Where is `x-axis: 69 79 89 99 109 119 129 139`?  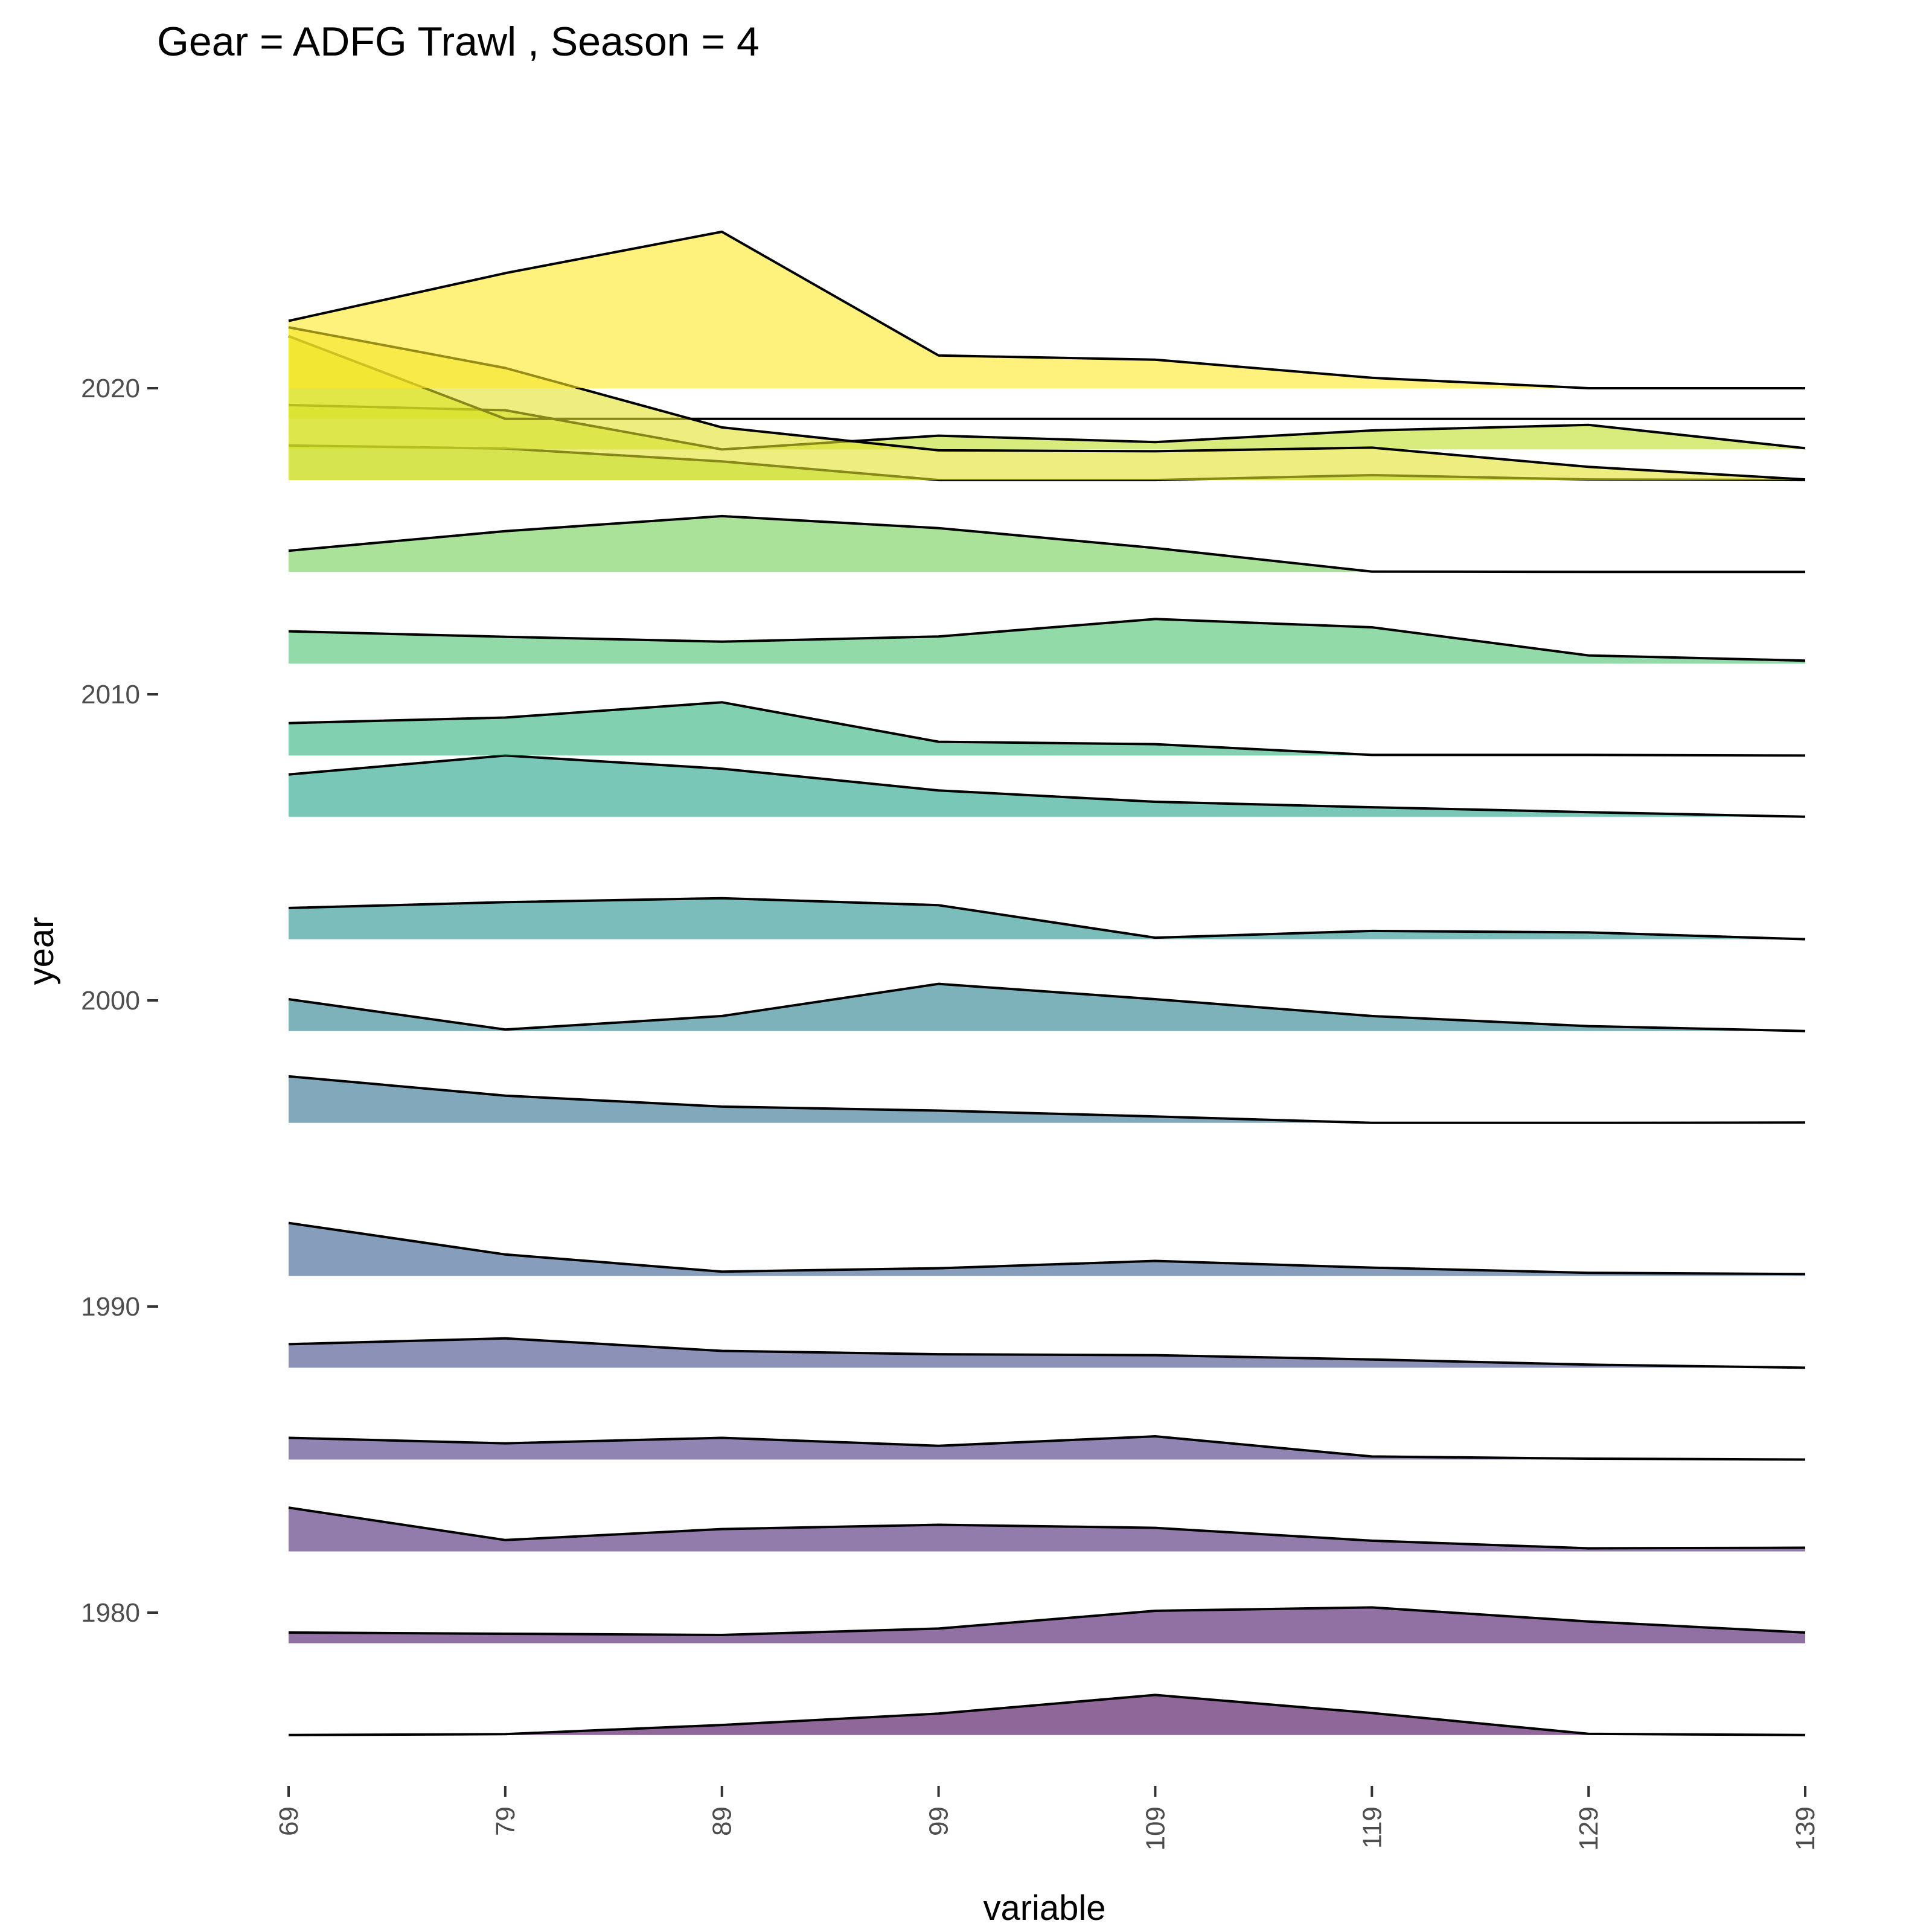 x-axis: 69 79 89 99 109 119 129 139 is located at coordinates (1047, 1818).